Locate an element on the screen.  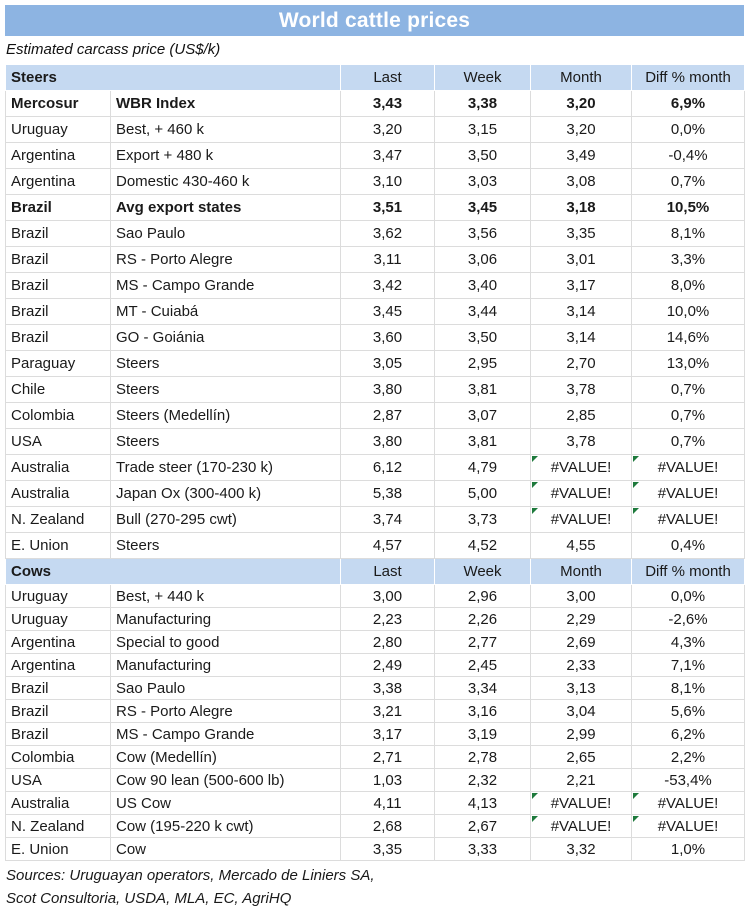
col-header-week: Week is located at coordinates (482, 571).